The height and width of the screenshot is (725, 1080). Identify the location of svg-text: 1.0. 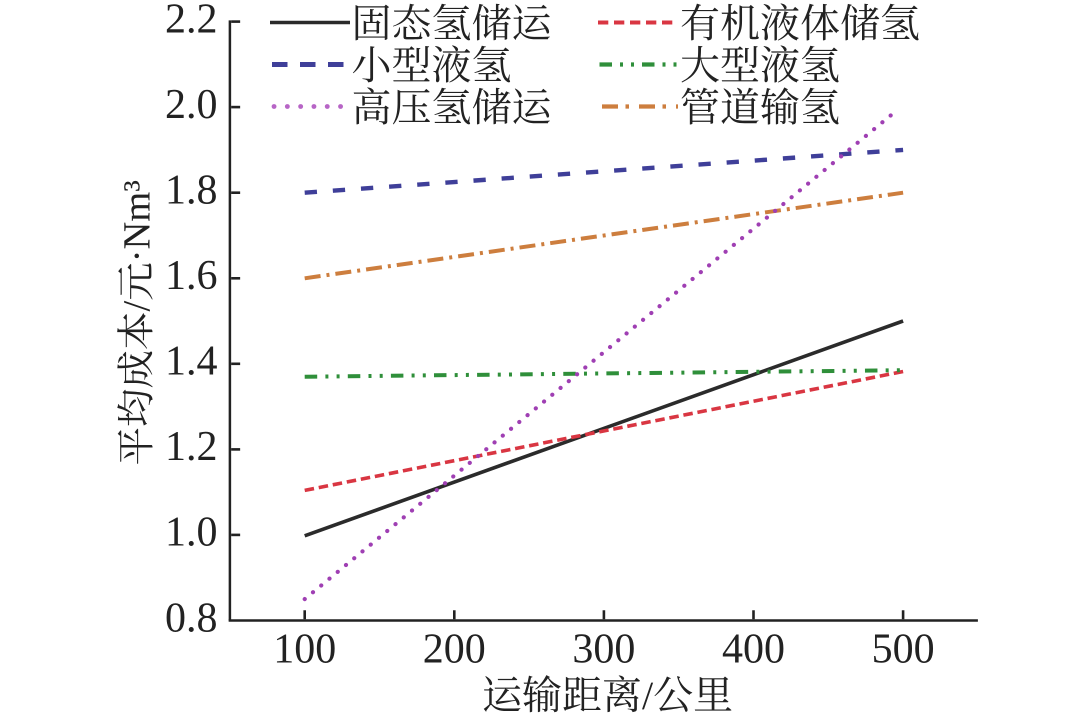
(191, 533).